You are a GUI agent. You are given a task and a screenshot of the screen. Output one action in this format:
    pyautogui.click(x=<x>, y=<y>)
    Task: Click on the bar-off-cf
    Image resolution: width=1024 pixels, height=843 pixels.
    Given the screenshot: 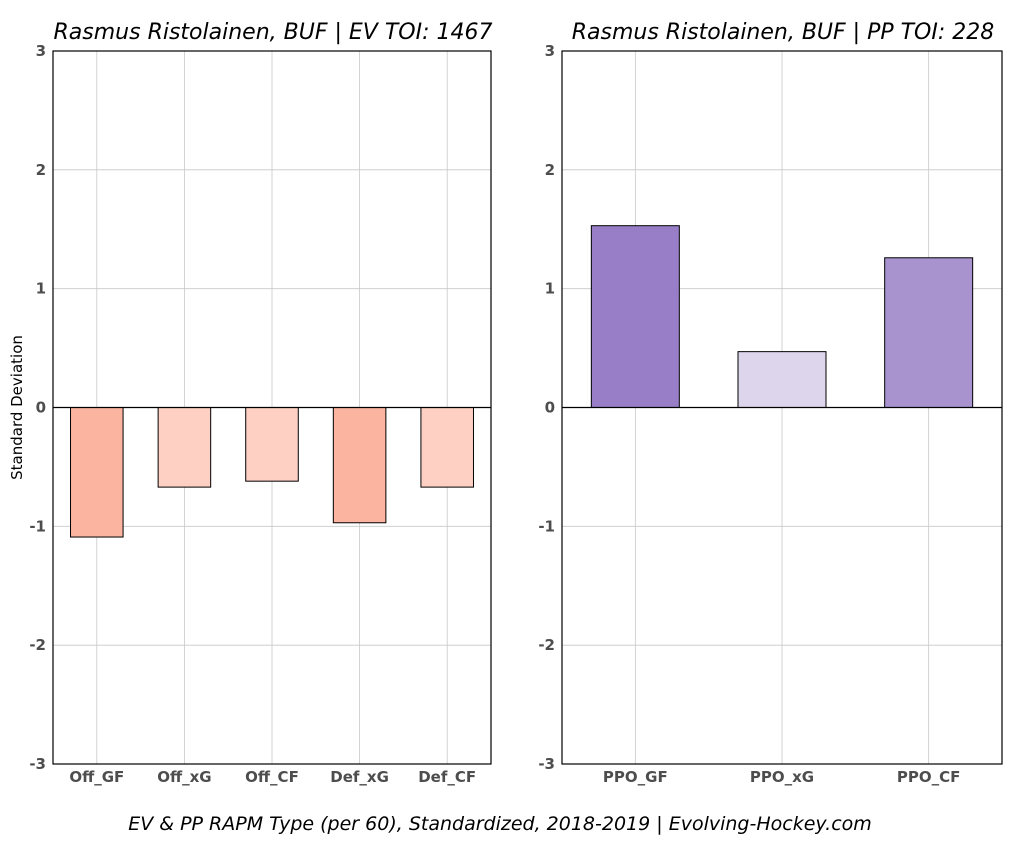 What is the action you would take?
    pyautogui.click(x=272, y=444)
    